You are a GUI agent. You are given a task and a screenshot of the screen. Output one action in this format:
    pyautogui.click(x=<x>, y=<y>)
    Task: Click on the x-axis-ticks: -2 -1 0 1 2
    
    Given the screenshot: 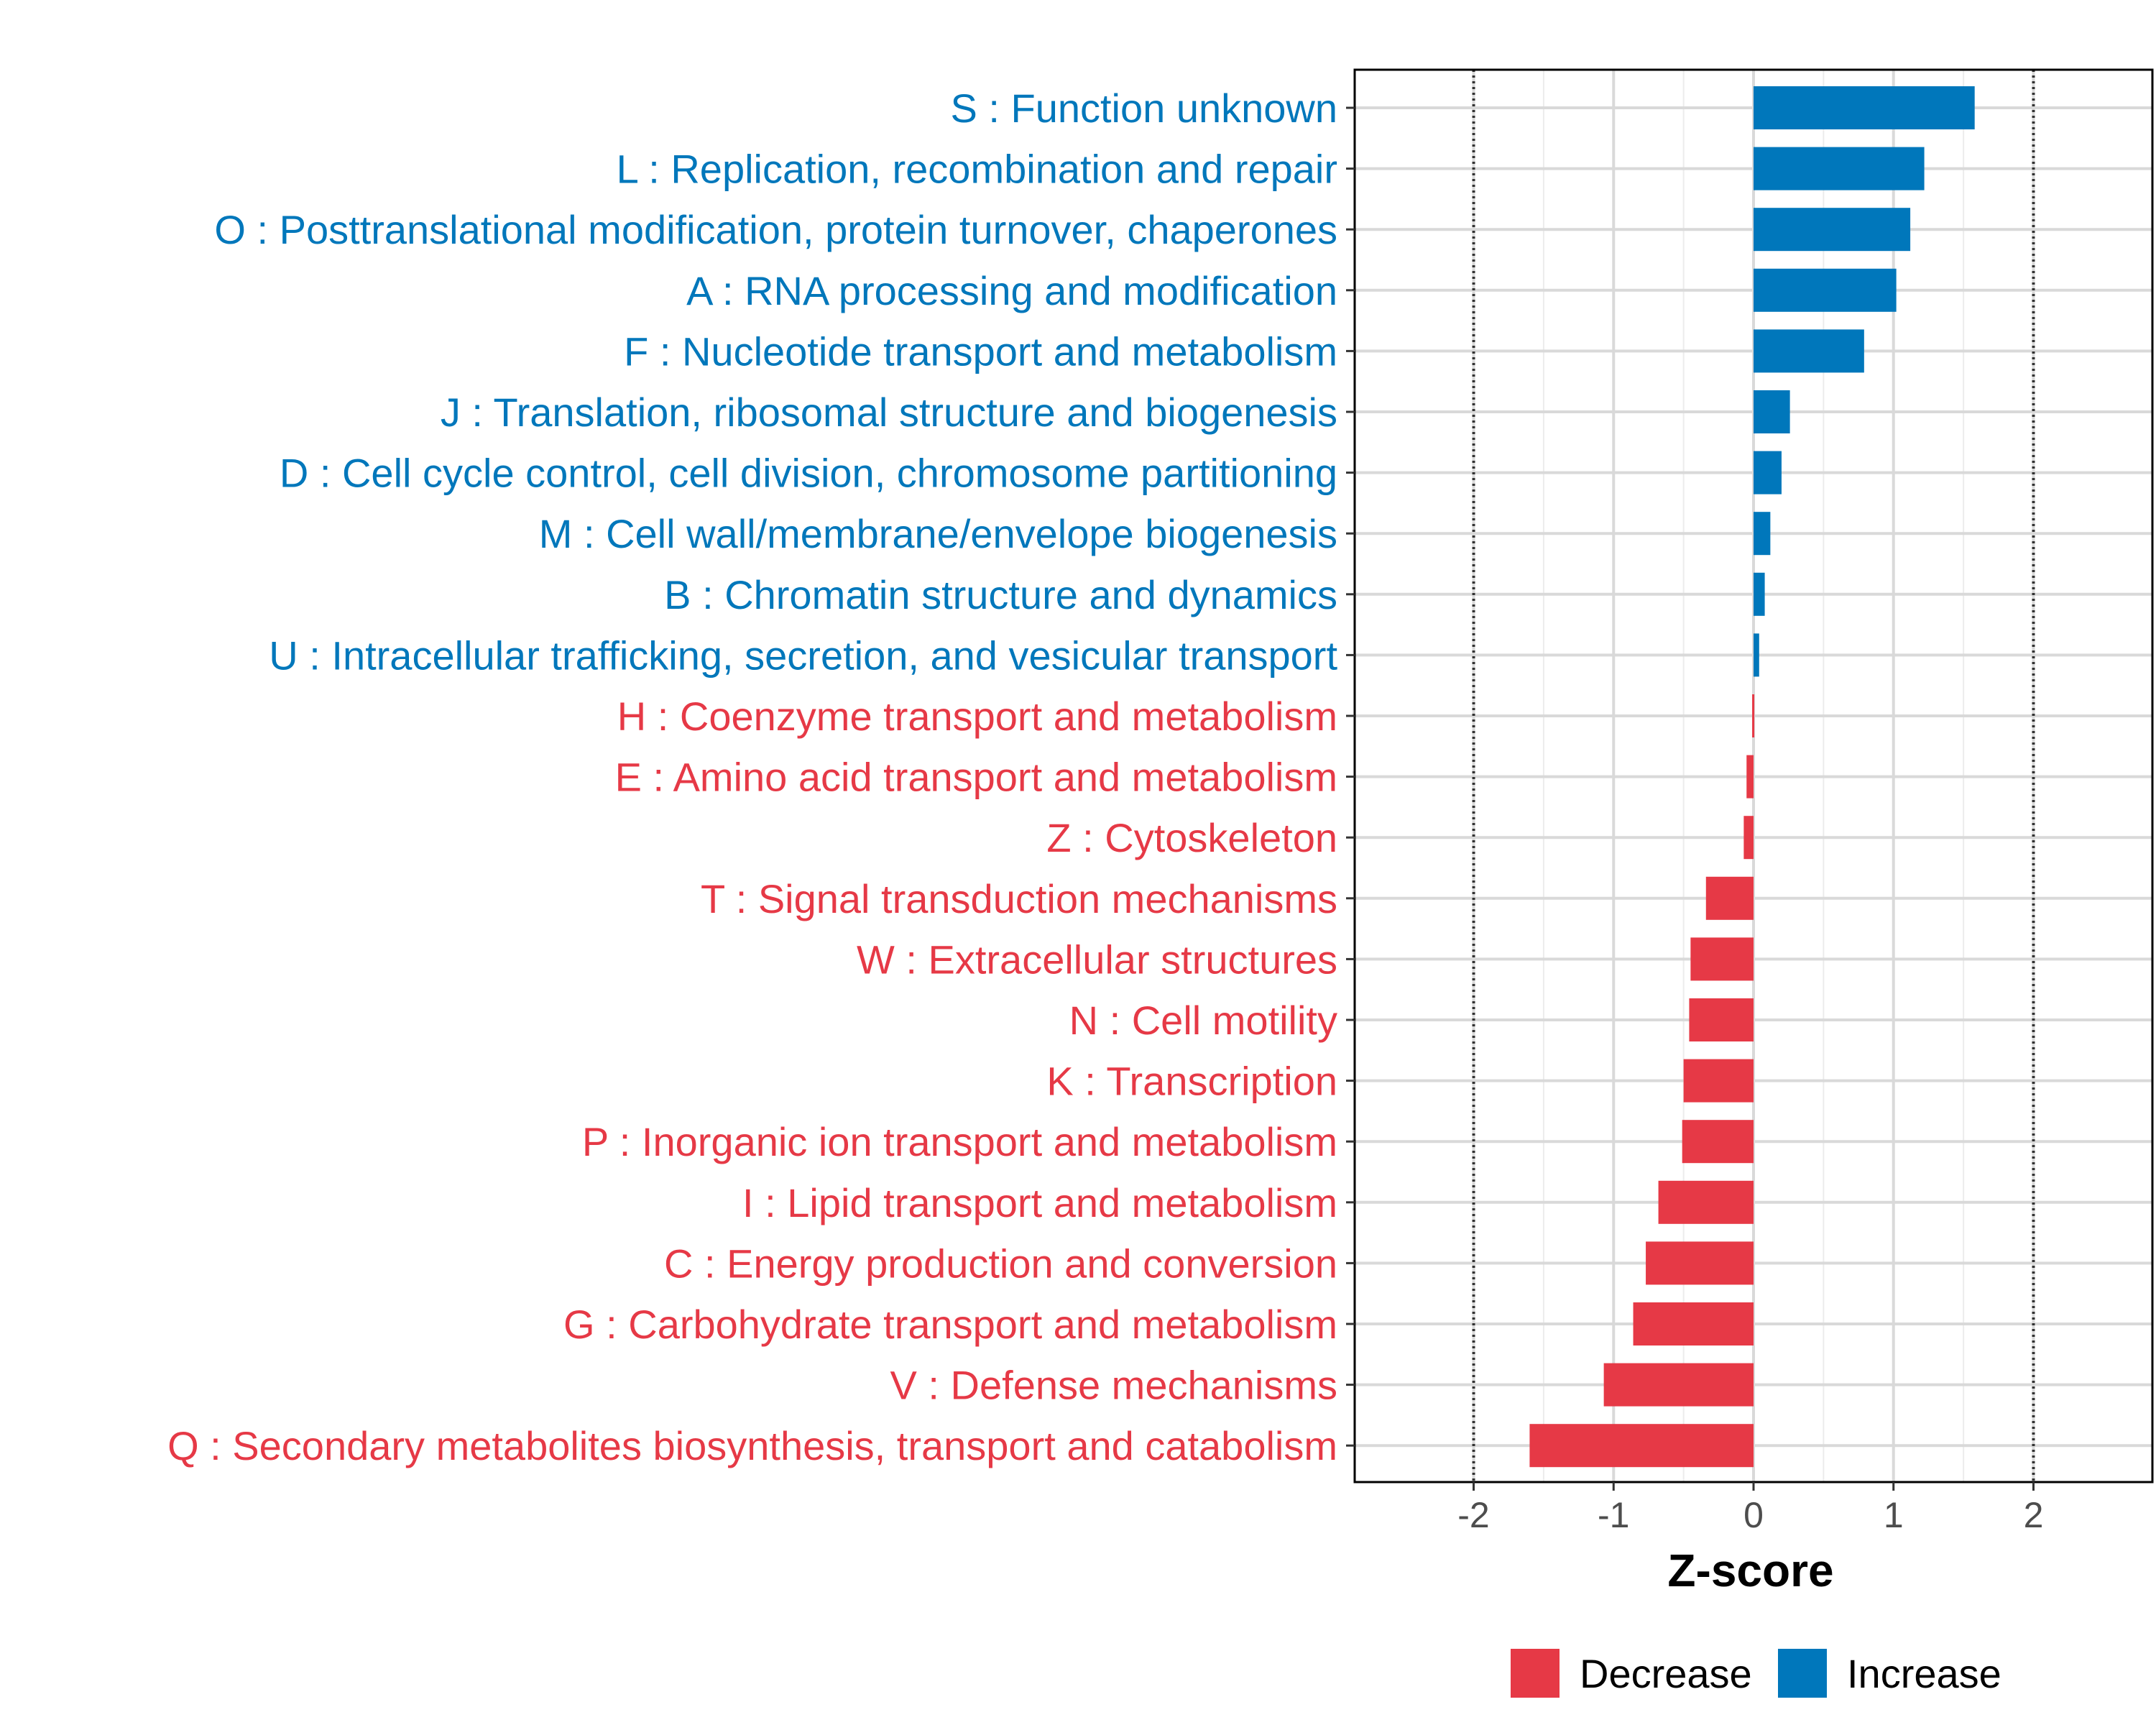 What is the action you would take?
    pyautogui.click(x=1750, y=1508)
    